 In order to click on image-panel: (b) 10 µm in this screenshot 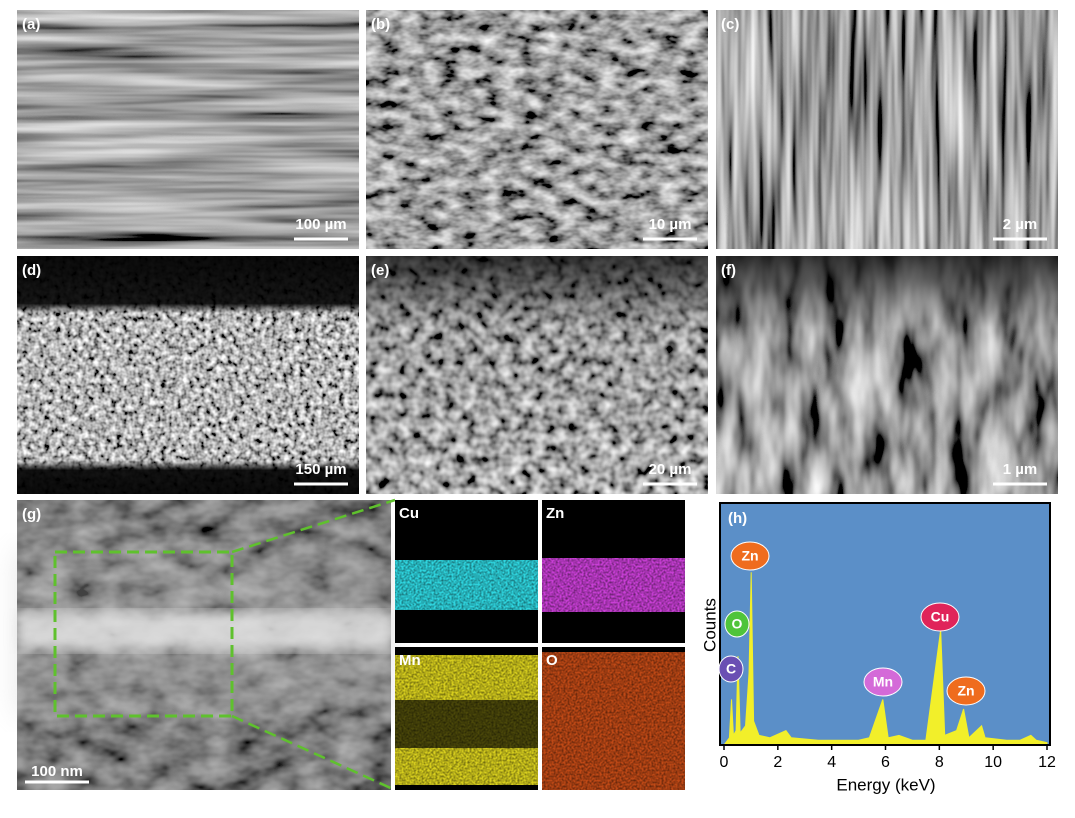, I will do `click(537, 129)`.